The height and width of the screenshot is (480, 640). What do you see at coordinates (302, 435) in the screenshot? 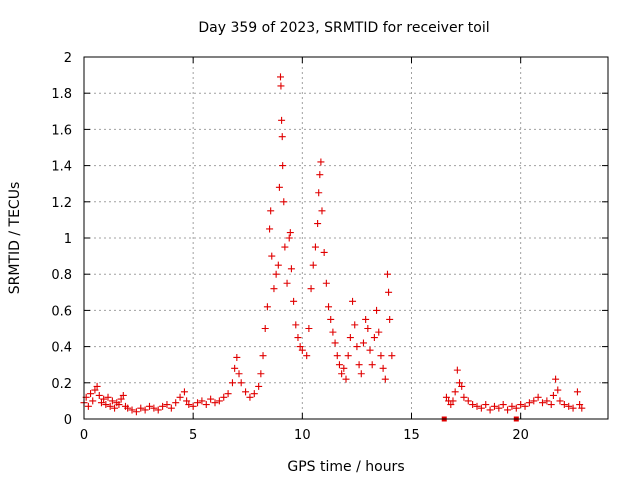
I see `x-tick-label: 10` at bounding box center [302, 435].